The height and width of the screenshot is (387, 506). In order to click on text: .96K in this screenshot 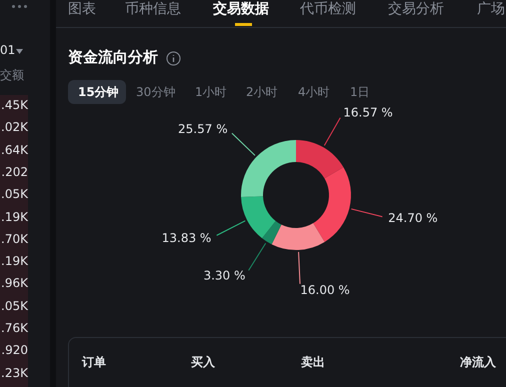, I will do `click(14, 283)`.